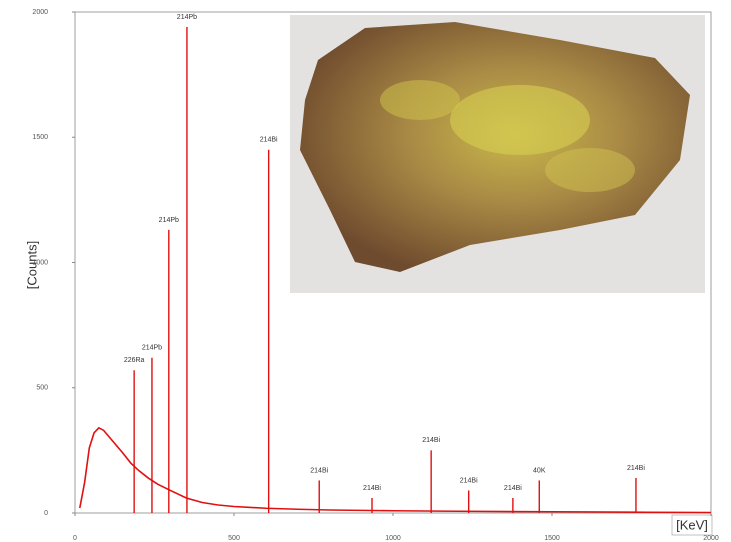  Describe the element at coordinates (234, 538) in the screenshot. I see `x-tick-label: 500` at that location.